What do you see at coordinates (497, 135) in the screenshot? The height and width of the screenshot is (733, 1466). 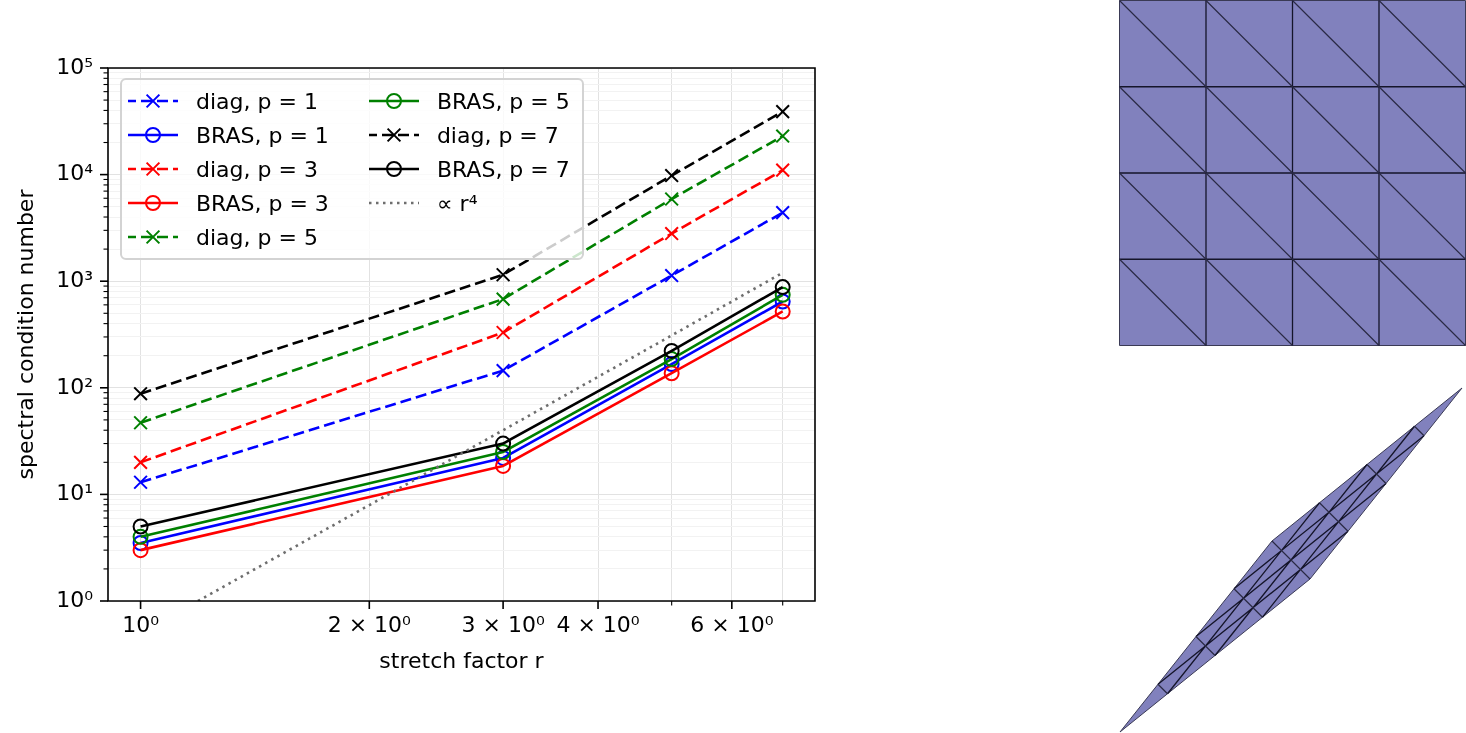 I see `legend-label: diag, p = 7` at bounding box center [497, 135].